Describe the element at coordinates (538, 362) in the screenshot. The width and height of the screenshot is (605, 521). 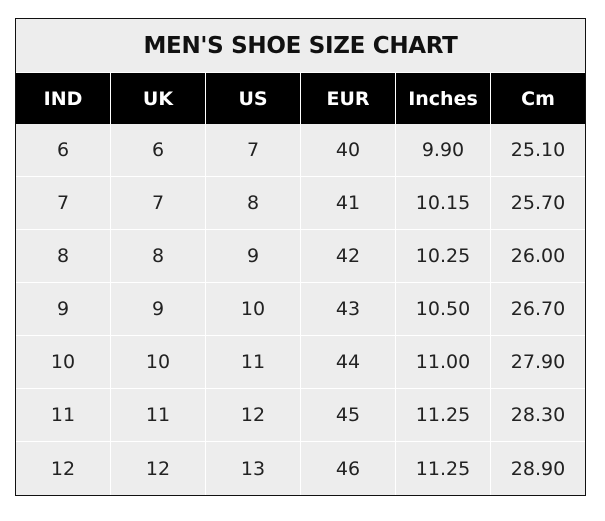
I see `table-cell: 27.90` at that location.